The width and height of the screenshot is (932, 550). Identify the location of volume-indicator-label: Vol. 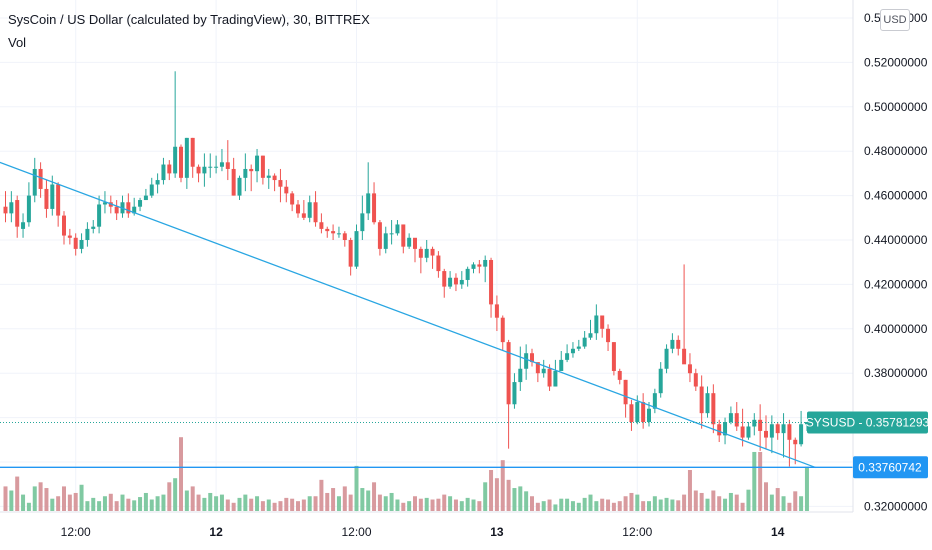
(17, 42).